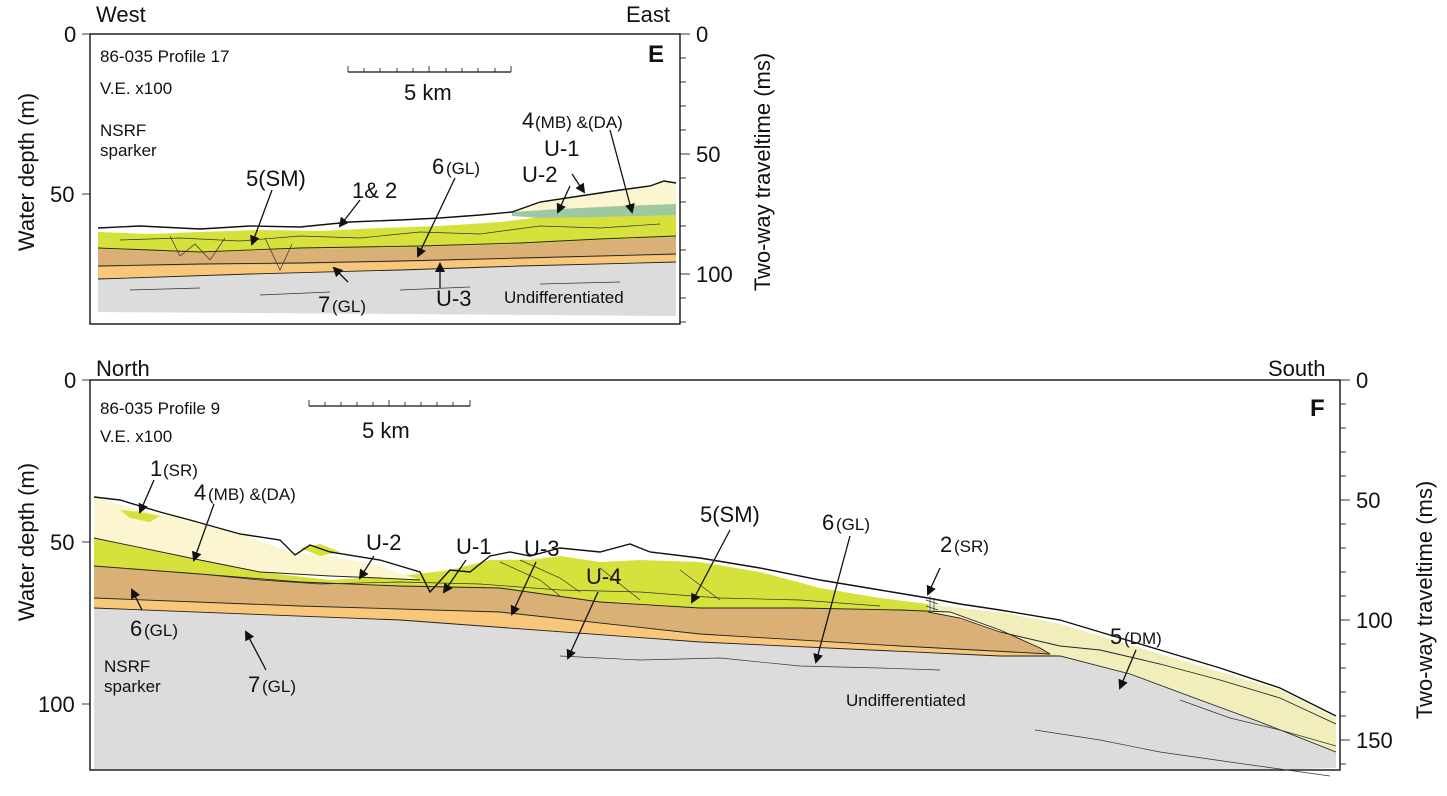  Describe the element at coordinates (971, 546) in the screenshot. I see `panel-f-unit2-sub: (SR)` at that location.